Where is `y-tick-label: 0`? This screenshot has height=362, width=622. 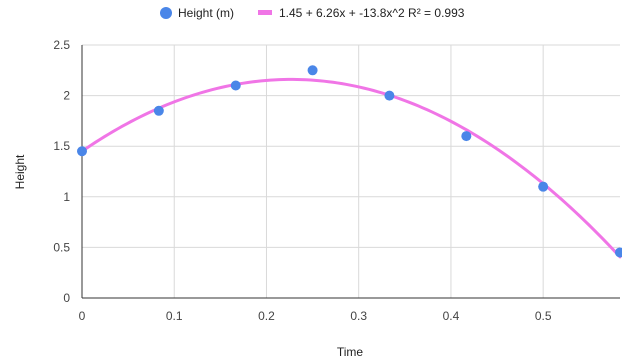
y-tick-label: 0 is located at coordinates (66, 298).